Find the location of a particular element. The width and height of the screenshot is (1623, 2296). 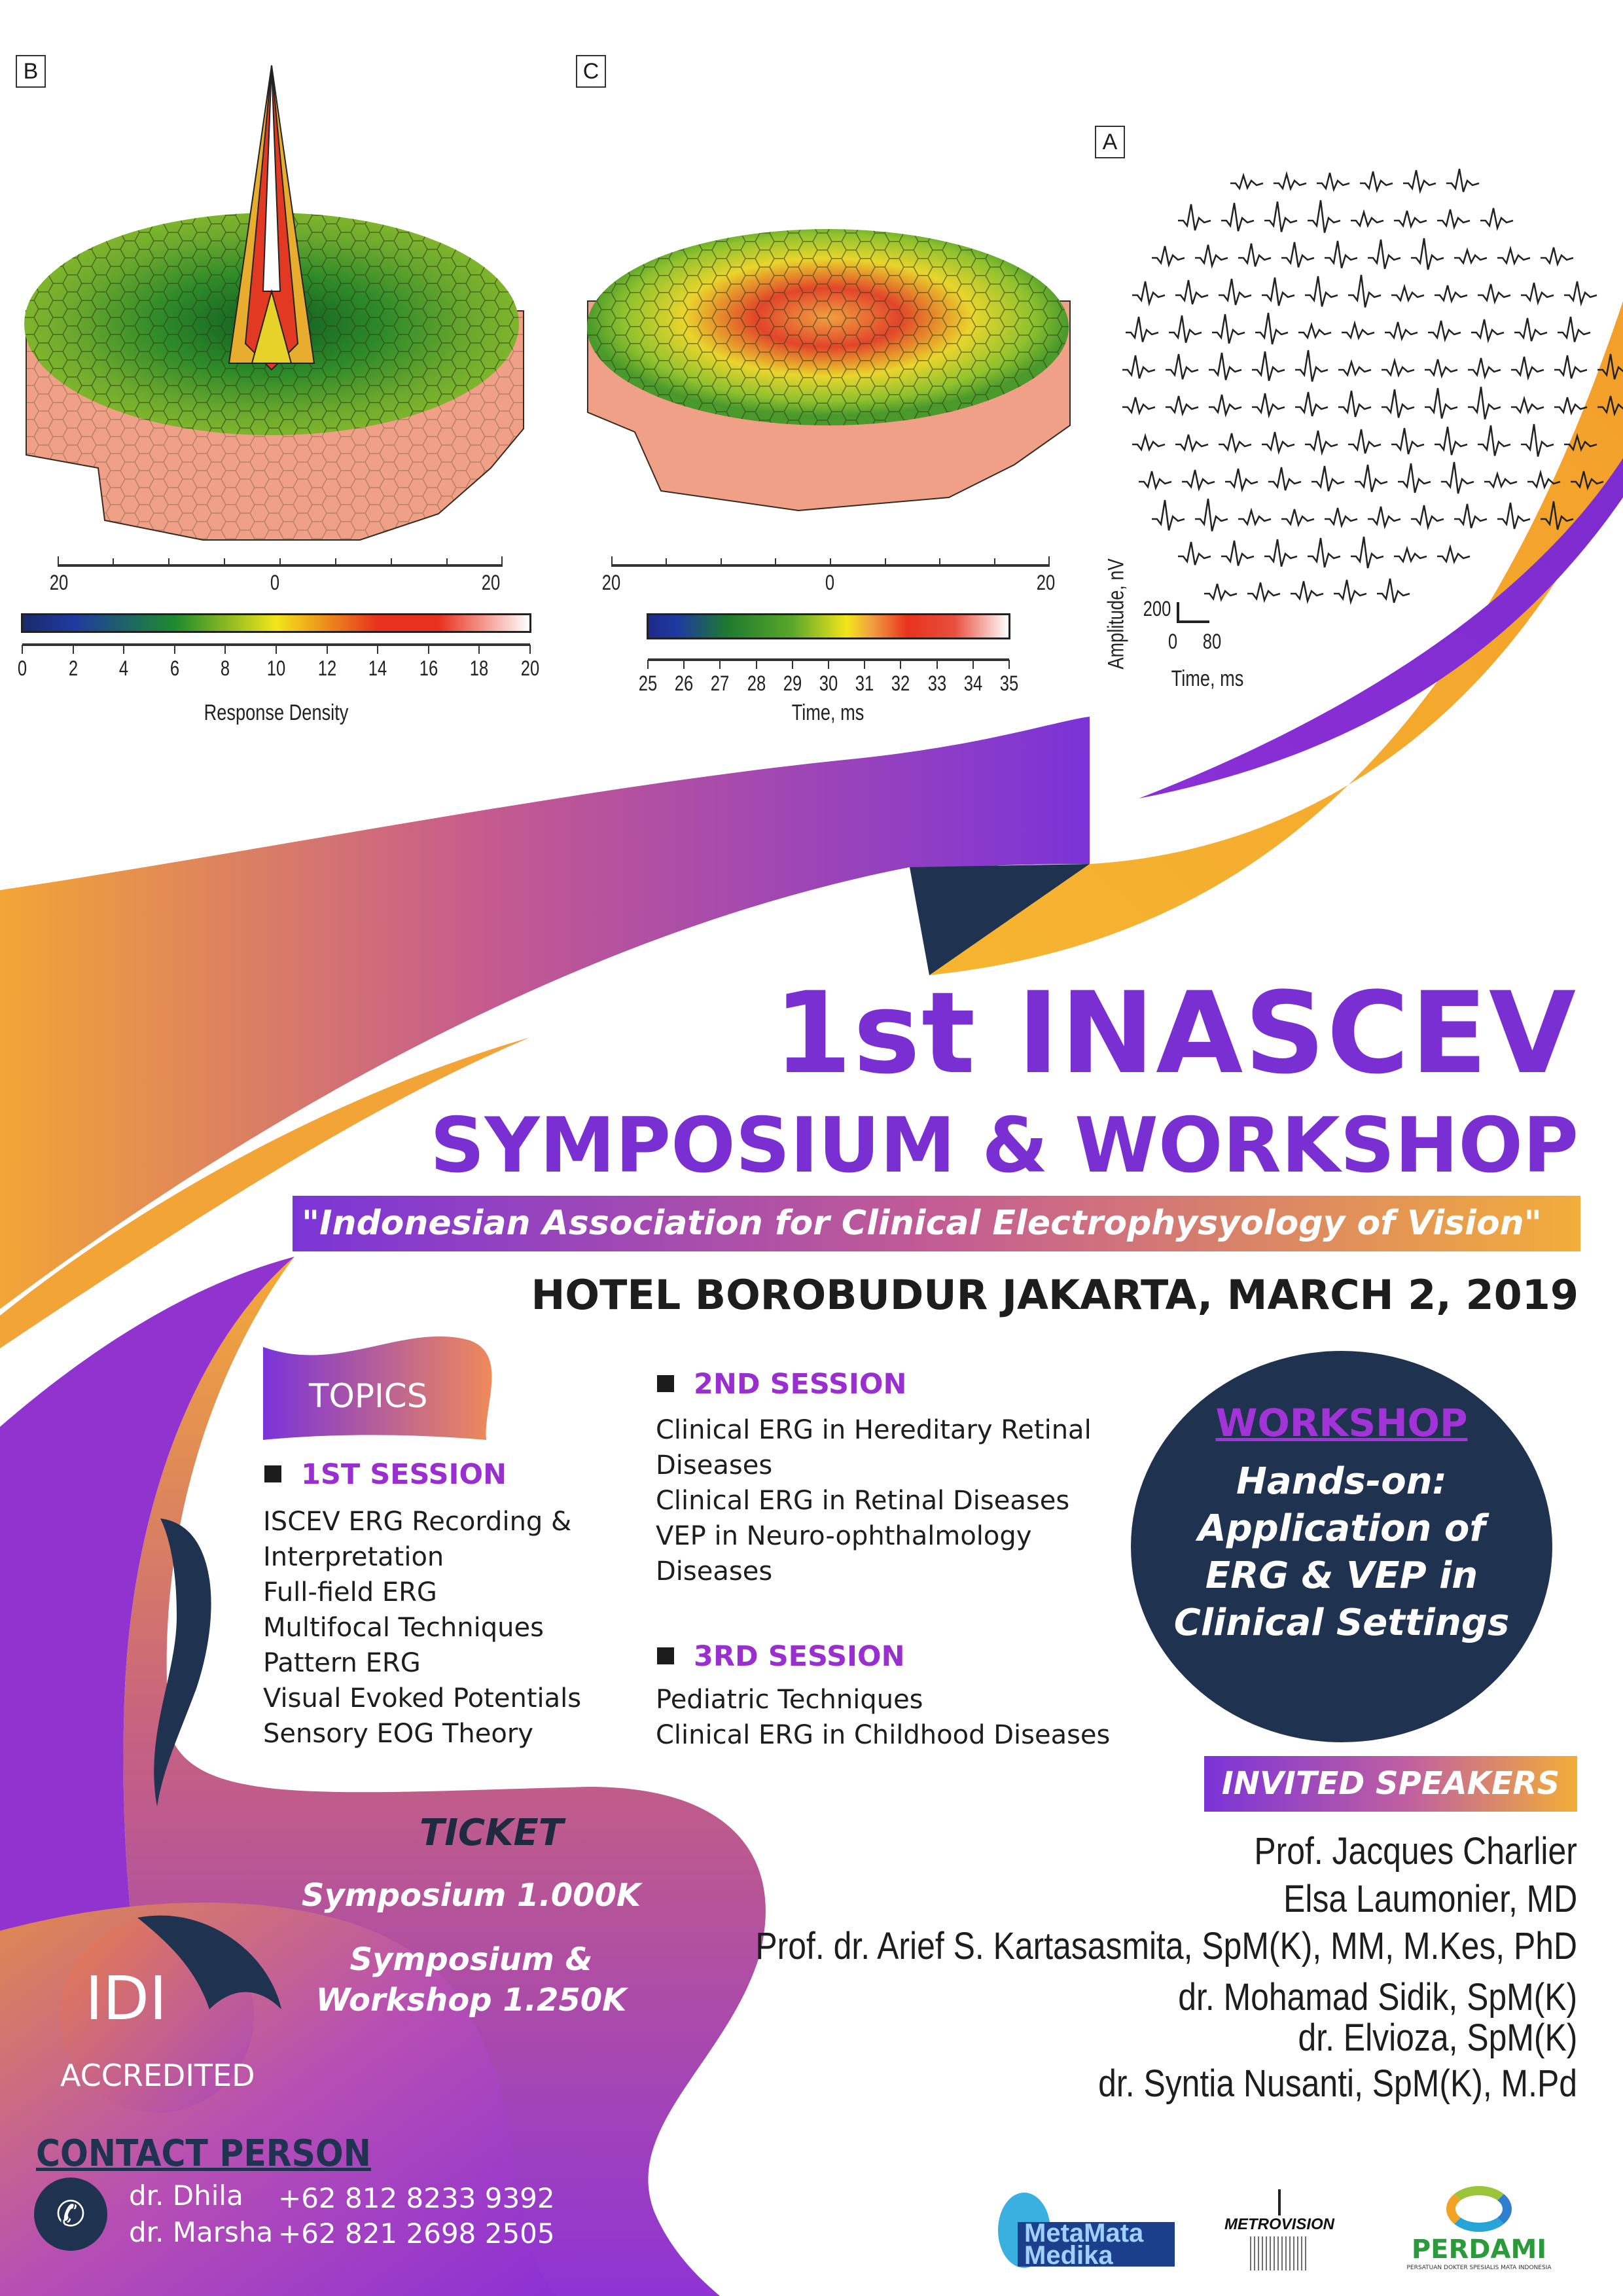

session-topic-item: Pattern ERG is located at coordinates (342, 1663).